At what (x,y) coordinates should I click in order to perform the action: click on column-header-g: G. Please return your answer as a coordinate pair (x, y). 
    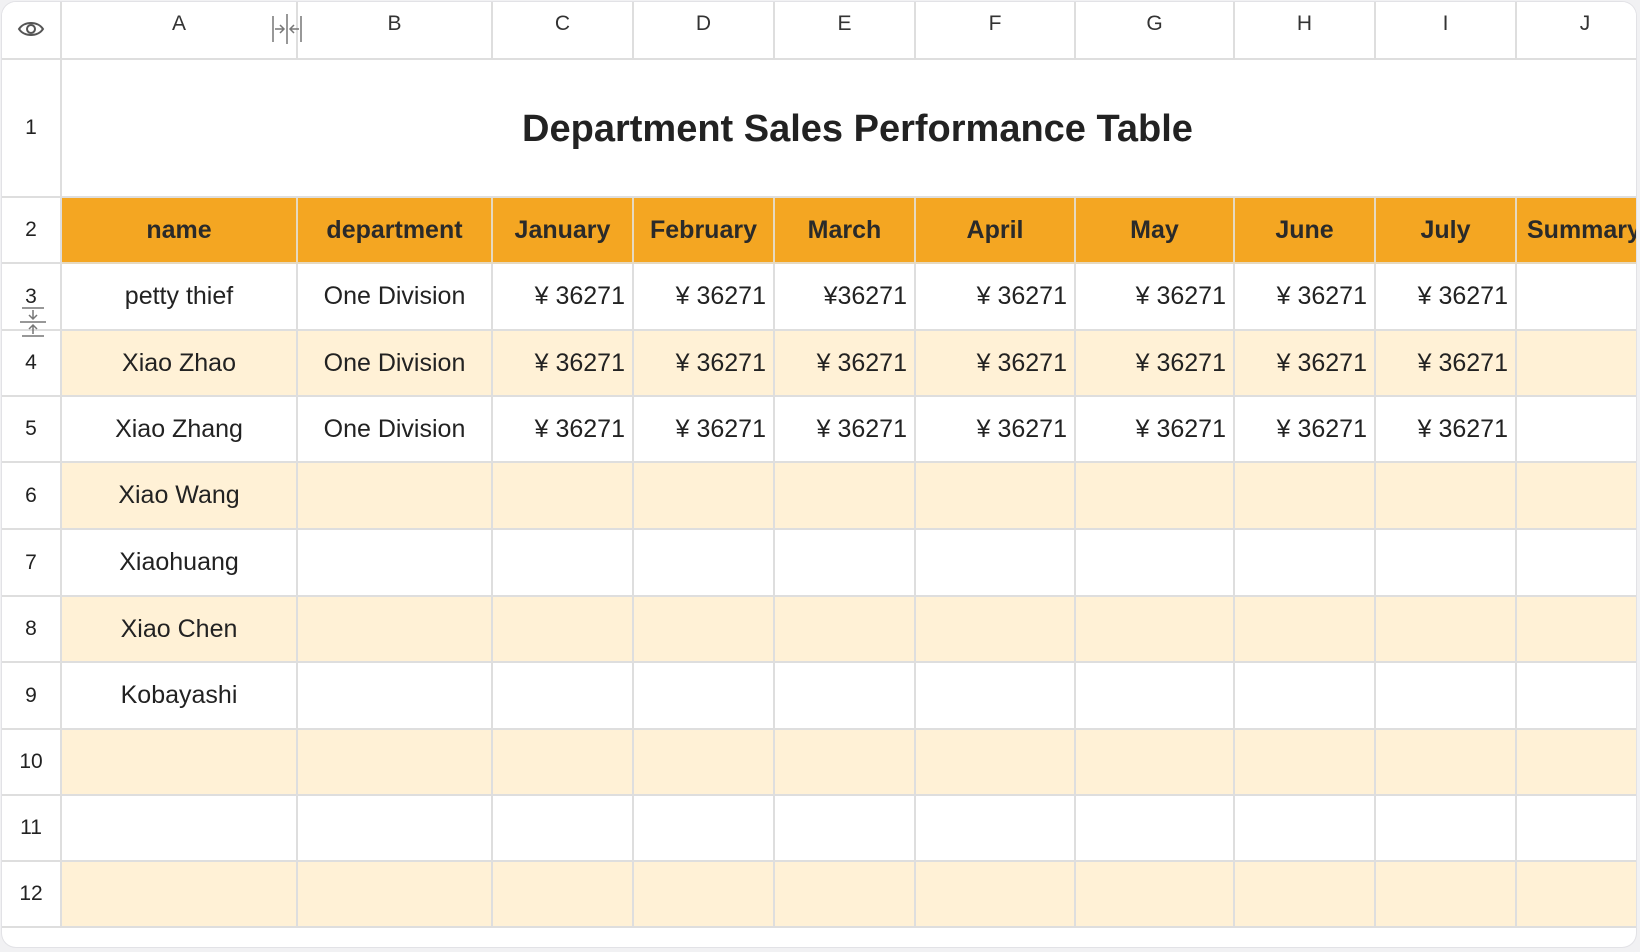
    Looking at the image, I should click on (1155, 31).